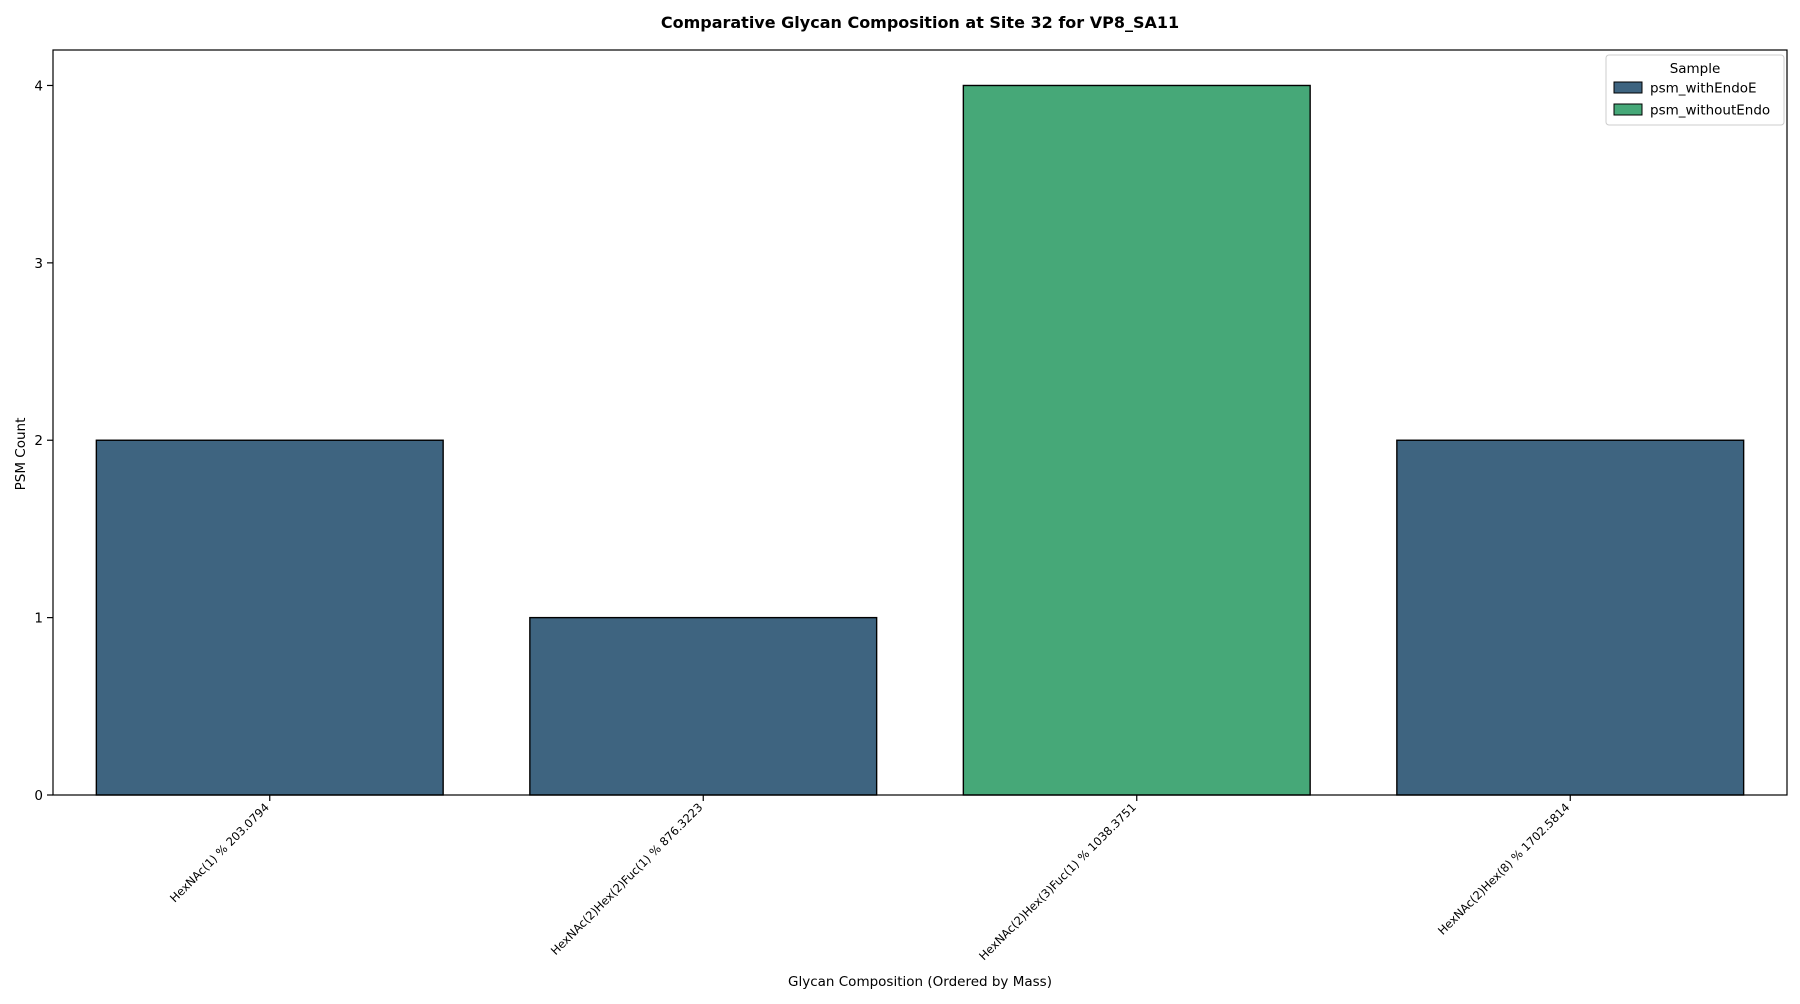  I want to click on legend: Sample psm_withEndoE psm_withoutEndo, so click(1695, 90).